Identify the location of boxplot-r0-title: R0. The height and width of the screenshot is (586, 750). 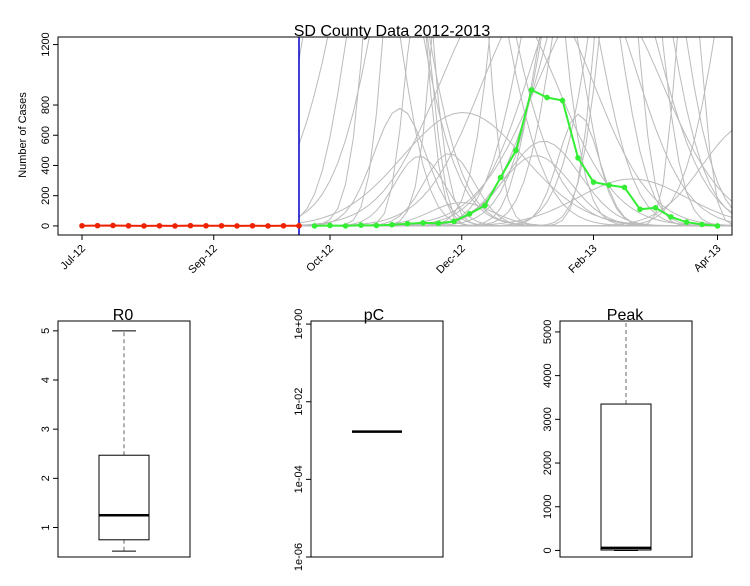
(123, 315).